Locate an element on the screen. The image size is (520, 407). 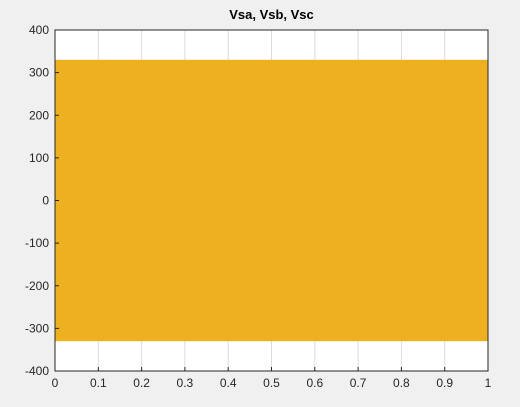
y-tick-label: 400 is located at coordinates (39, 30).